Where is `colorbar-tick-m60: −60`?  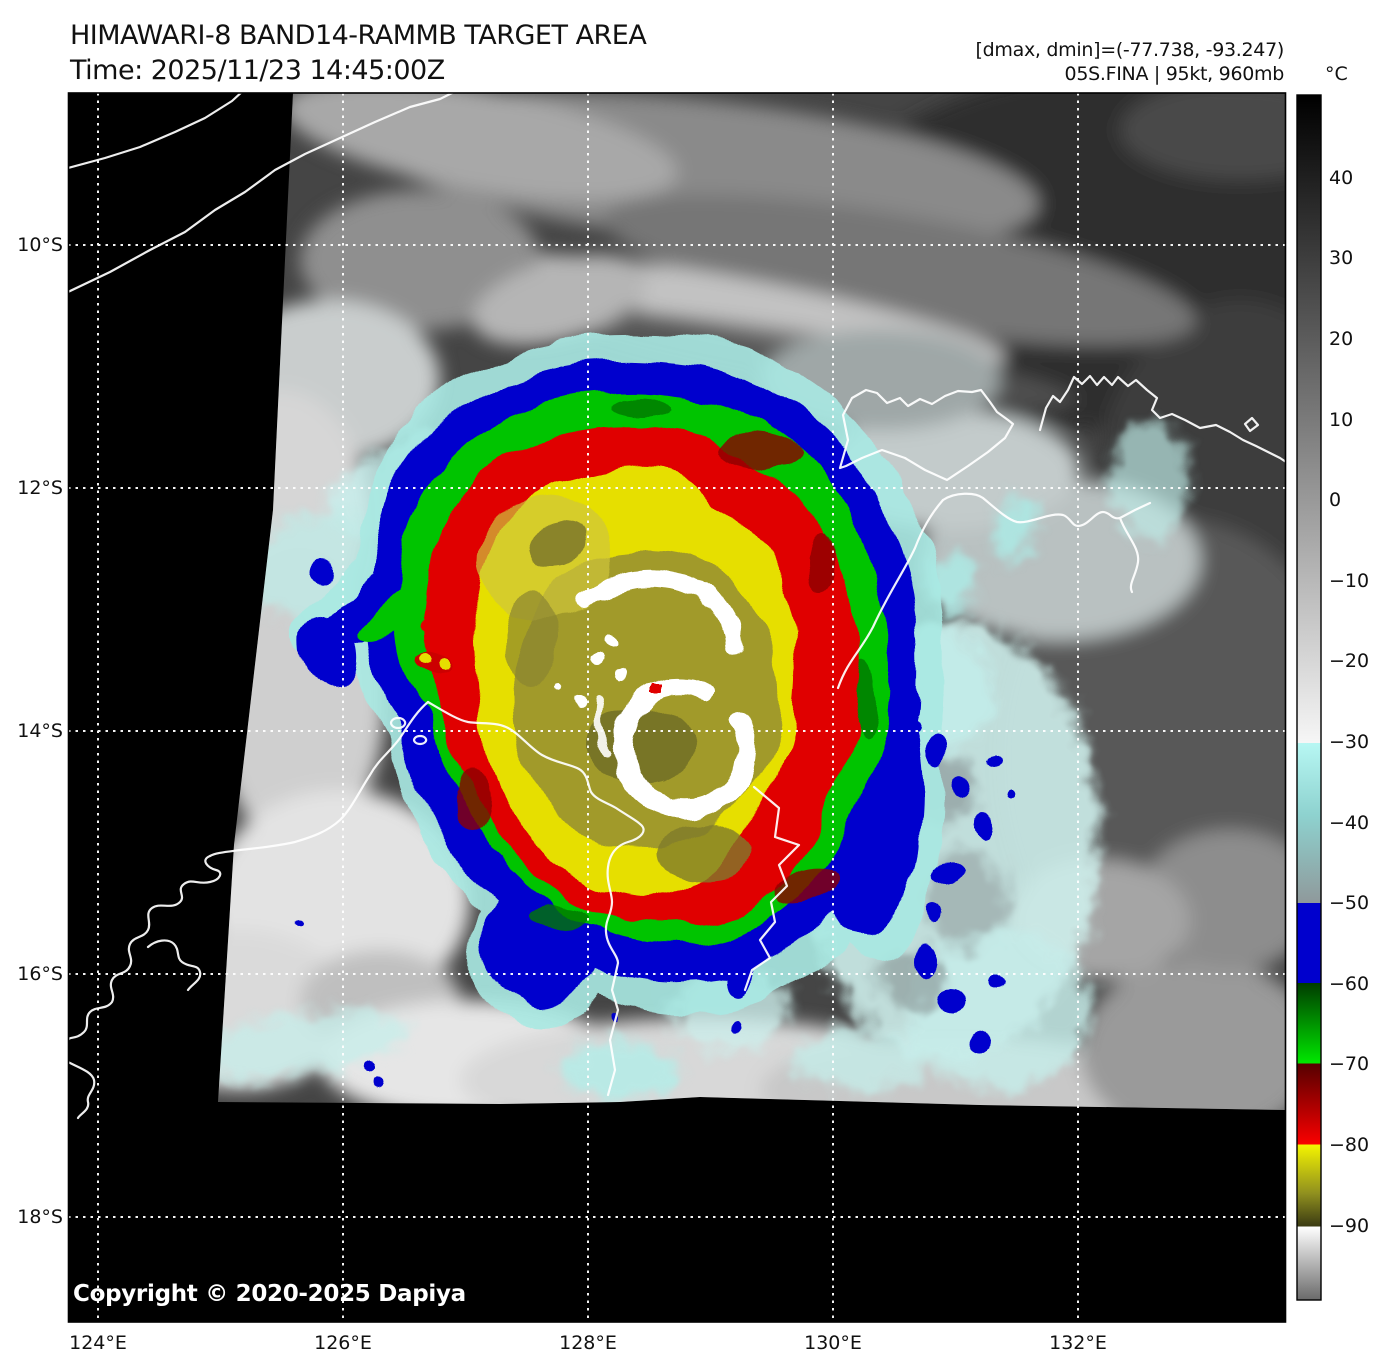 colorbar-tick-m60: −60 is located at coordinates (1349, 984).